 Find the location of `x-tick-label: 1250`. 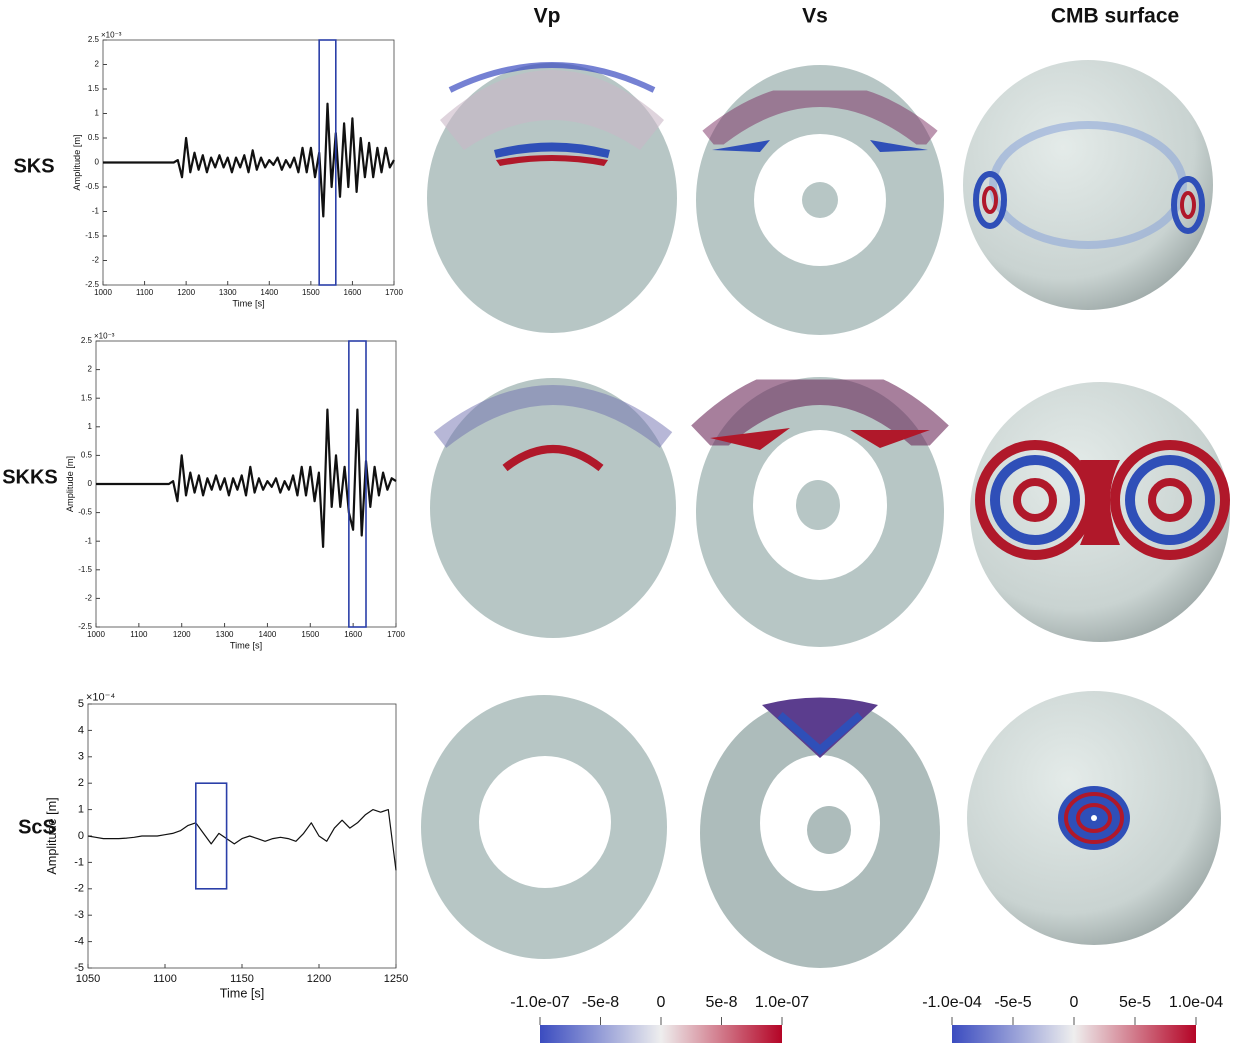

x-tick-label: 1250 is located at coordinates (396, 979).